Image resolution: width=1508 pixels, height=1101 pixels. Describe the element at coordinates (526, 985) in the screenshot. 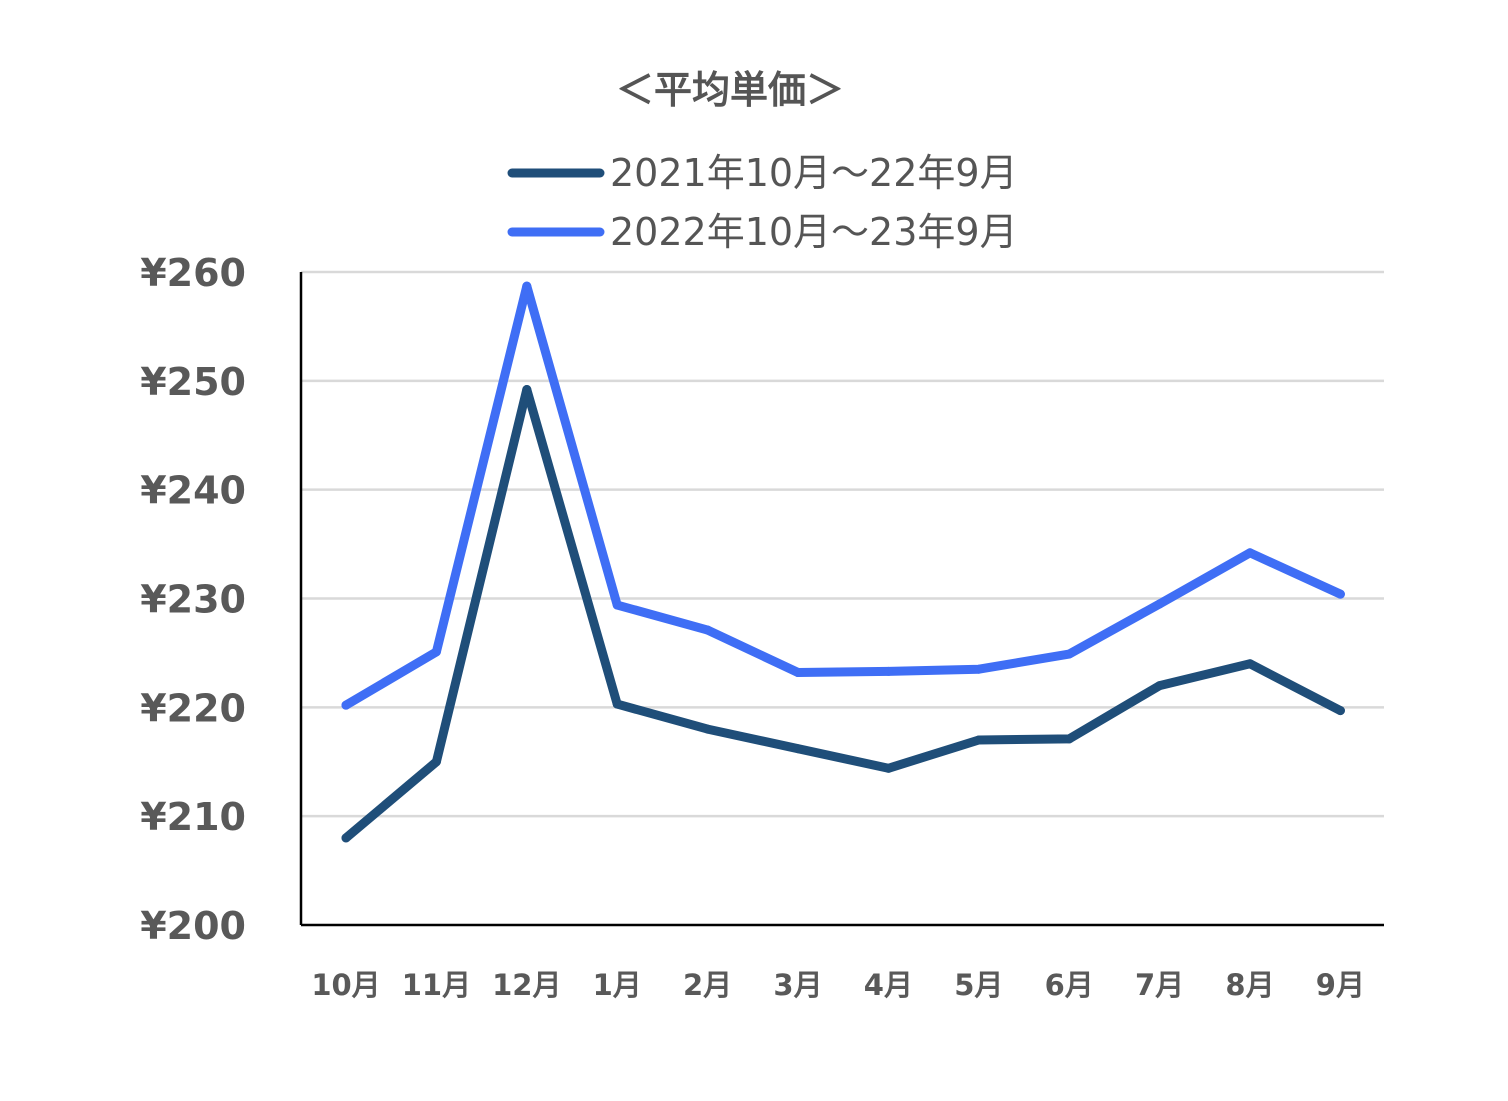

I see `x-tick-label: 12月` at that location.